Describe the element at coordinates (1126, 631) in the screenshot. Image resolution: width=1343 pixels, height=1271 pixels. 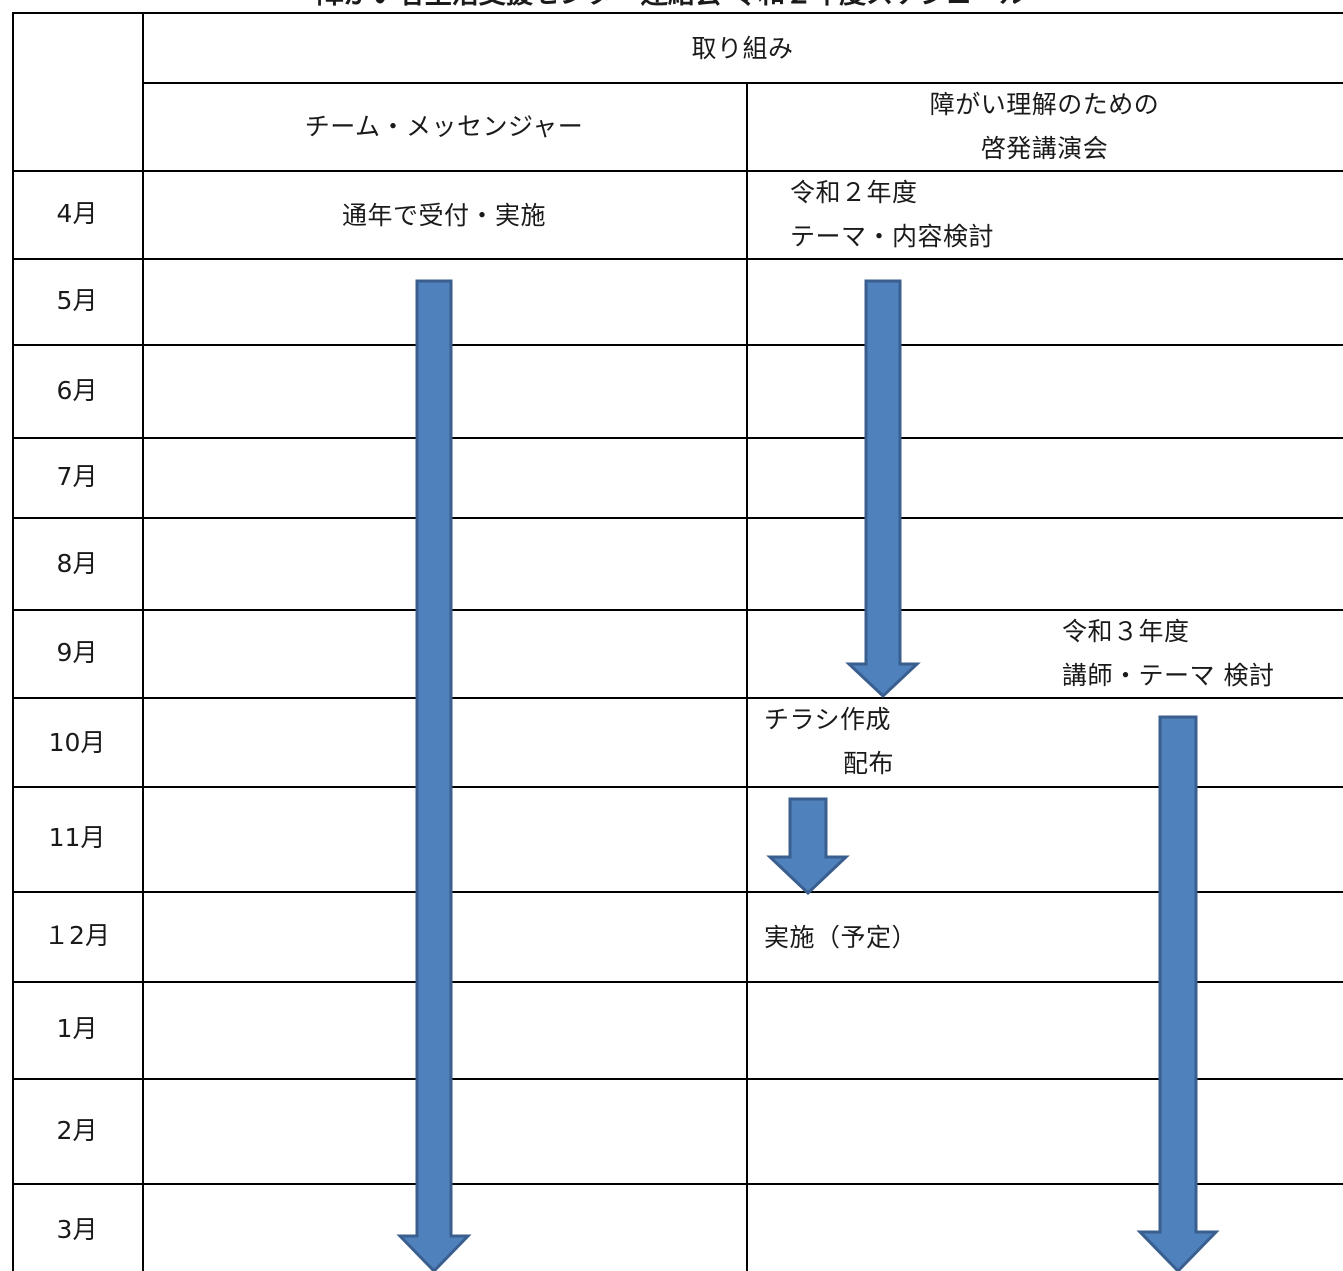
I see `r3-note-line1: 令和３年度` at that location.